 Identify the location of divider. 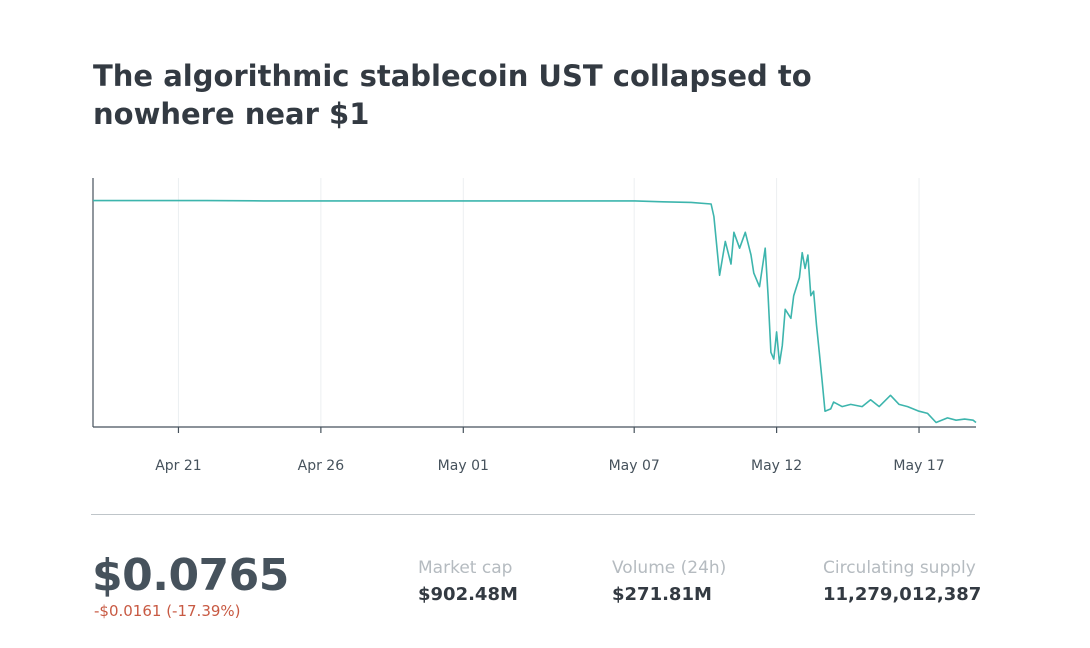
(533, 514).